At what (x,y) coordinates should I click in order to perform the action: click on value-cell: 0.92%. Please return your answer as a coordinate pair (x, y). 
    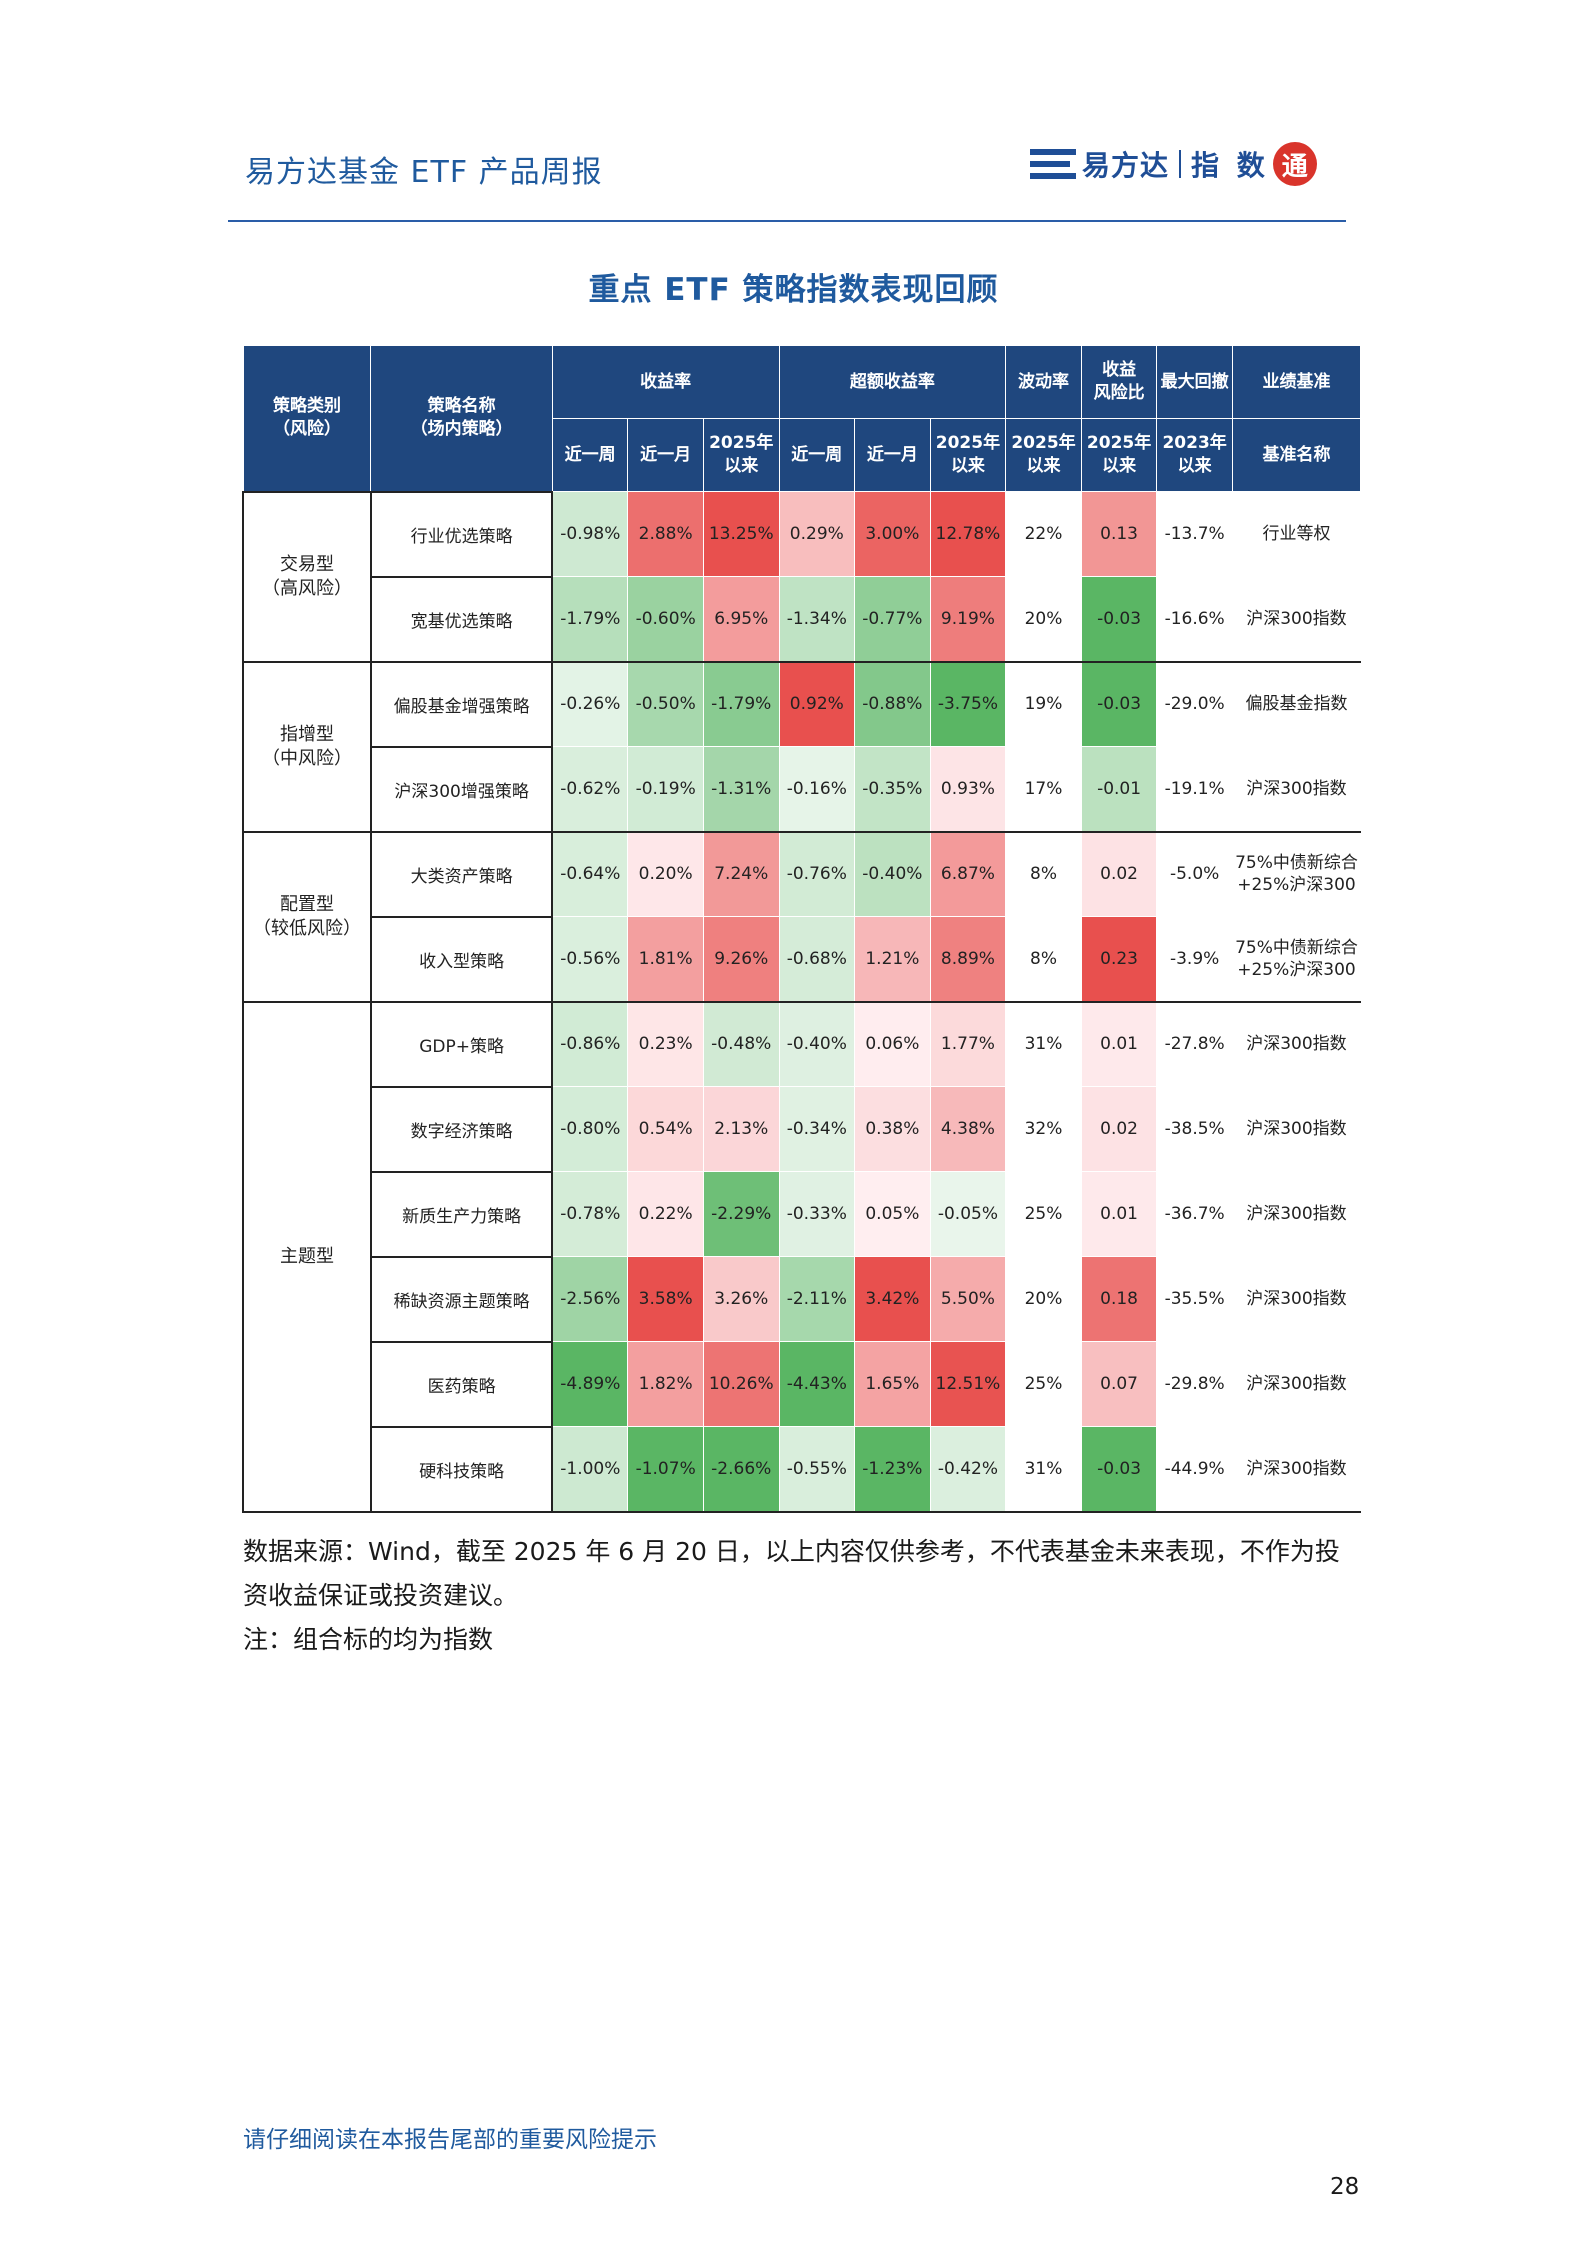
    Looking at the image, I should click on (817, 704).